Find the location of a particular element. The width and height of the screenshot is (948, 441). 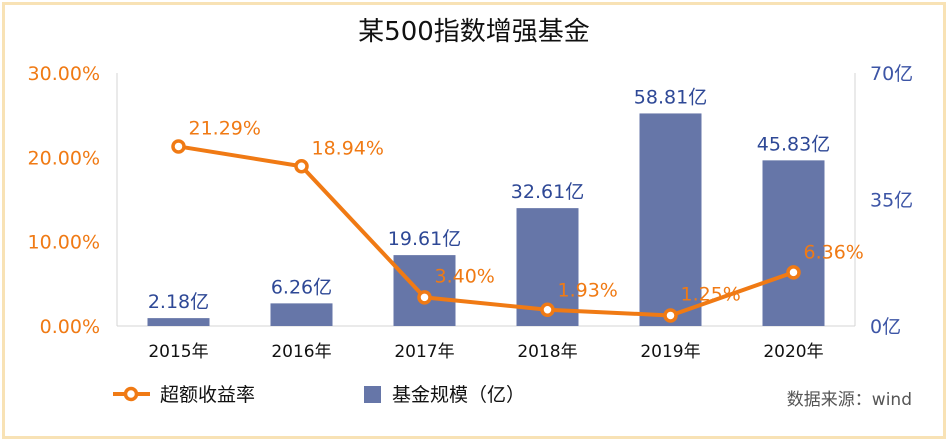

legend-line-label: 超额收益率 is located at coordinates (207, 395).